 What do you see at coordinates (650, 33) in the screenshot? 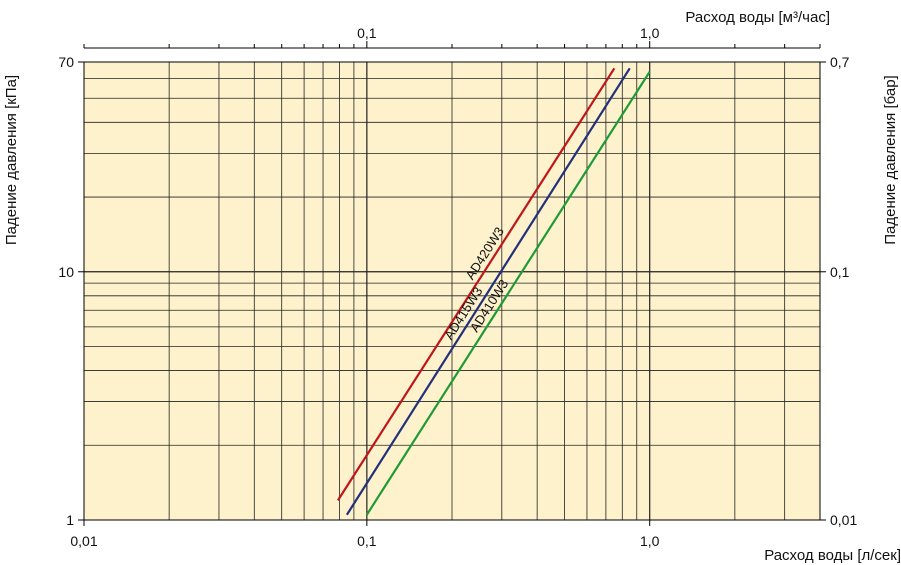
I see `x-tick-label-top: 1,0` at bounding box center [650, 33].